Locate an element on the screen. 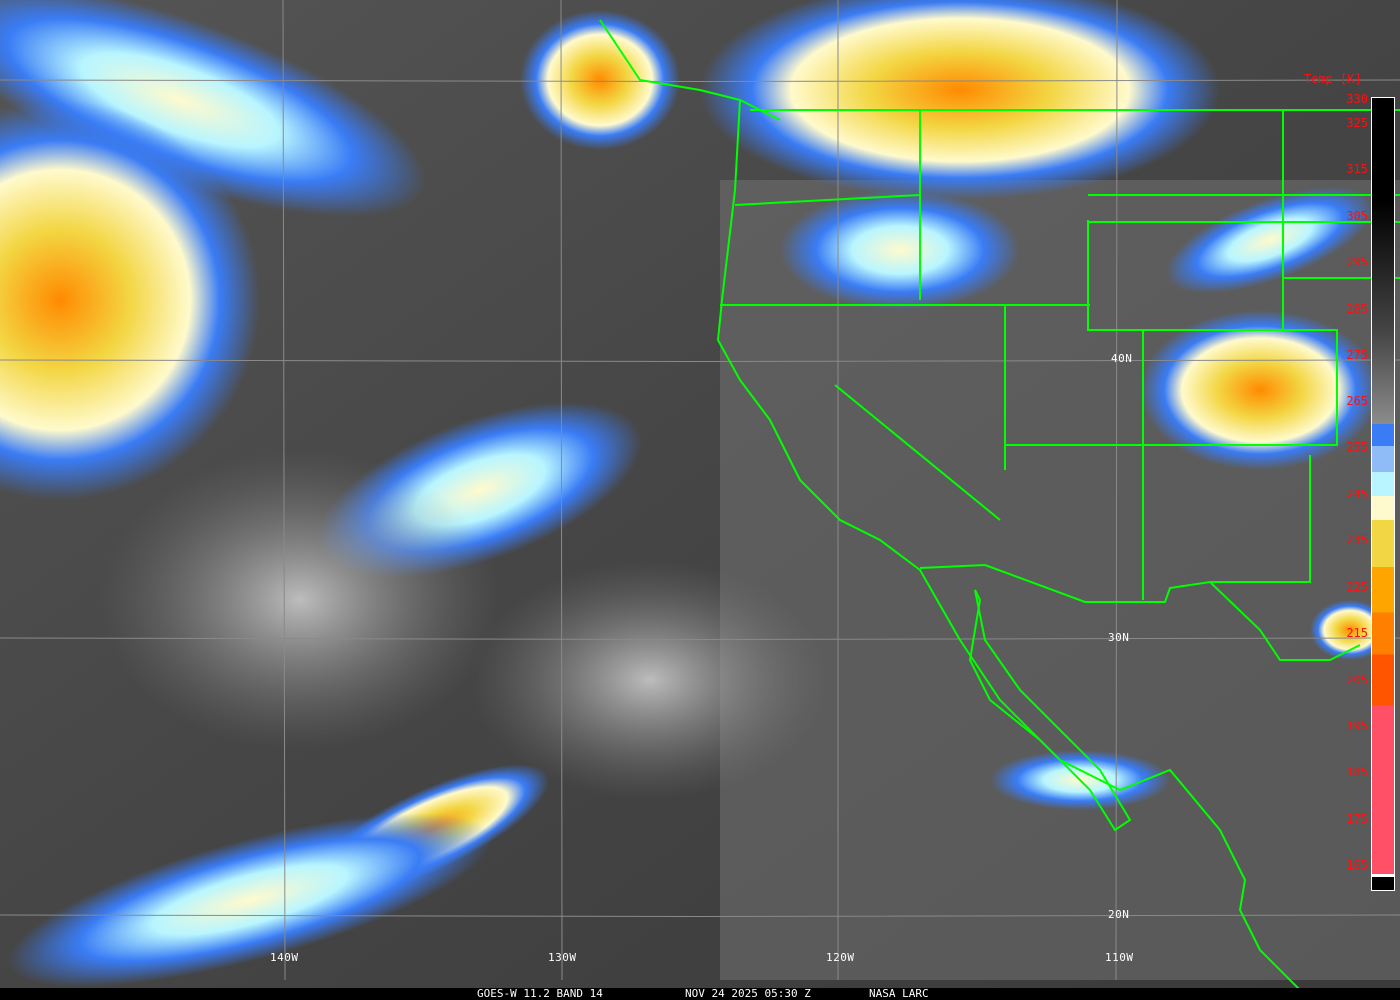 Image resolution: width=1400 pixels, height=1000 pixels. lon-label-120w: 120W is located at coordinates (840, 957).